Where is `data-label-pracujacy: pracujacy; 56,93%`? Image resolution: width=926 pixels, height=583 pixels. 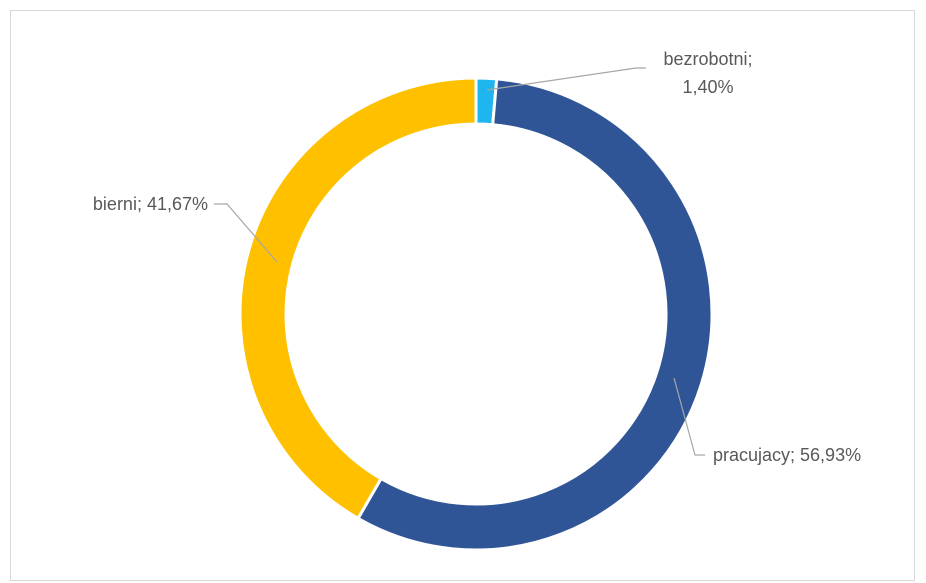 data-label-pracujacy: pracujacy; 56,93% is located at coordinates (787, 455).